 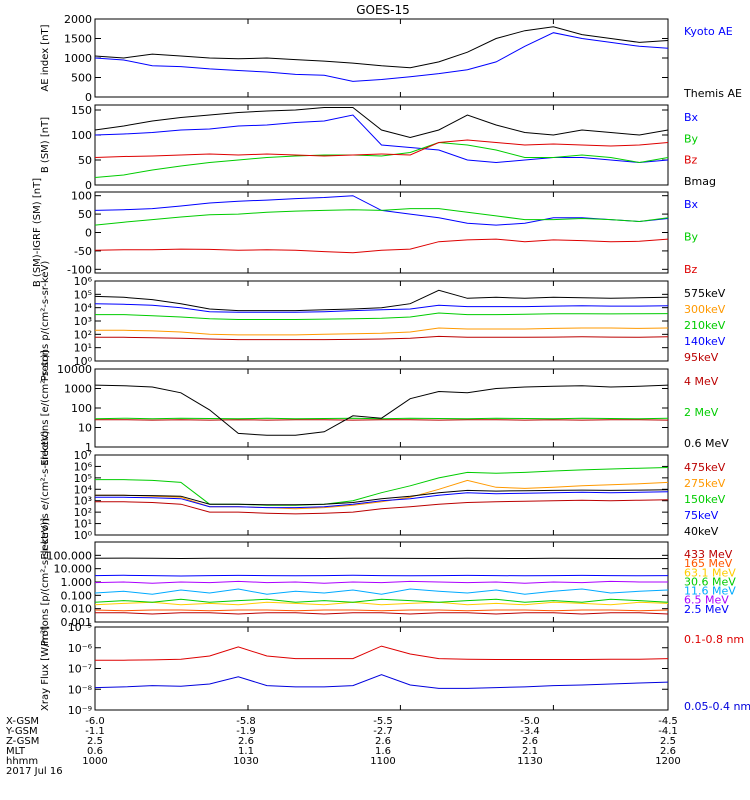 I want to click on series-line-475kev, so click(x=382, y=507).